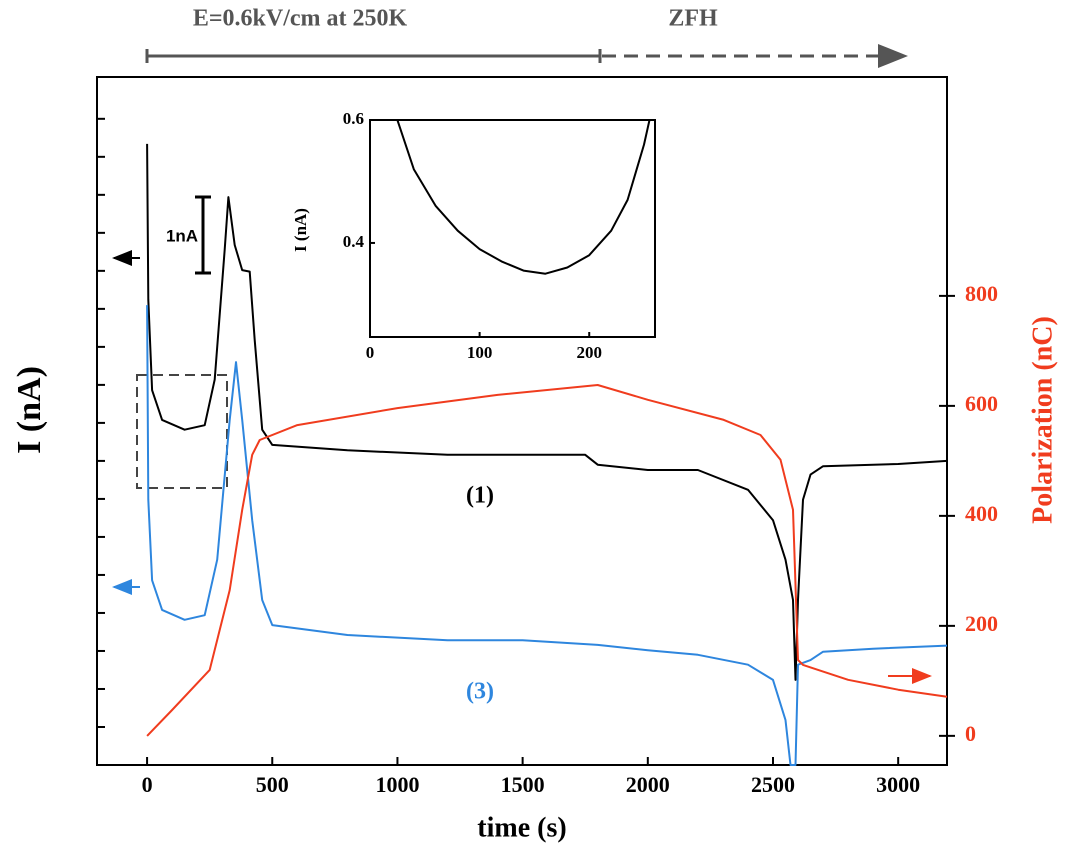 Image resolution: width=1068 pixels, height=853 pixels. Describe the element at coordinates (589, 352) in the screenshot. I see `x-tick-label: 200` at that location.